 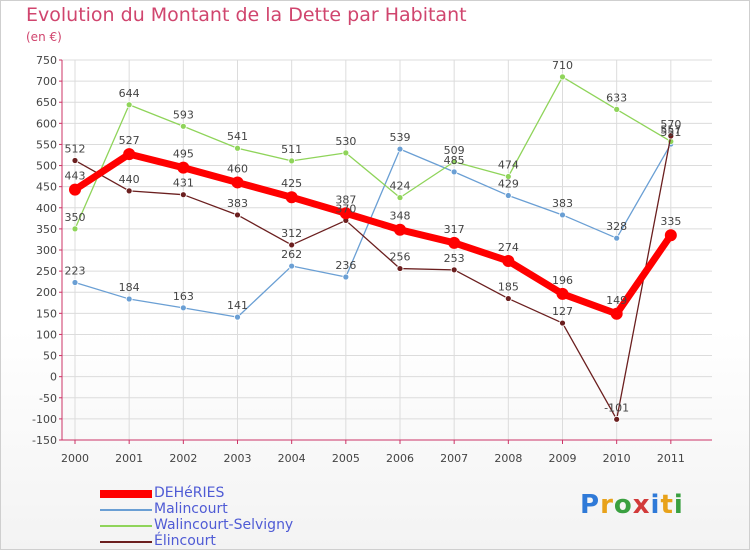 I want to click on y-tick-label: 350, so click(x=46, y=229).